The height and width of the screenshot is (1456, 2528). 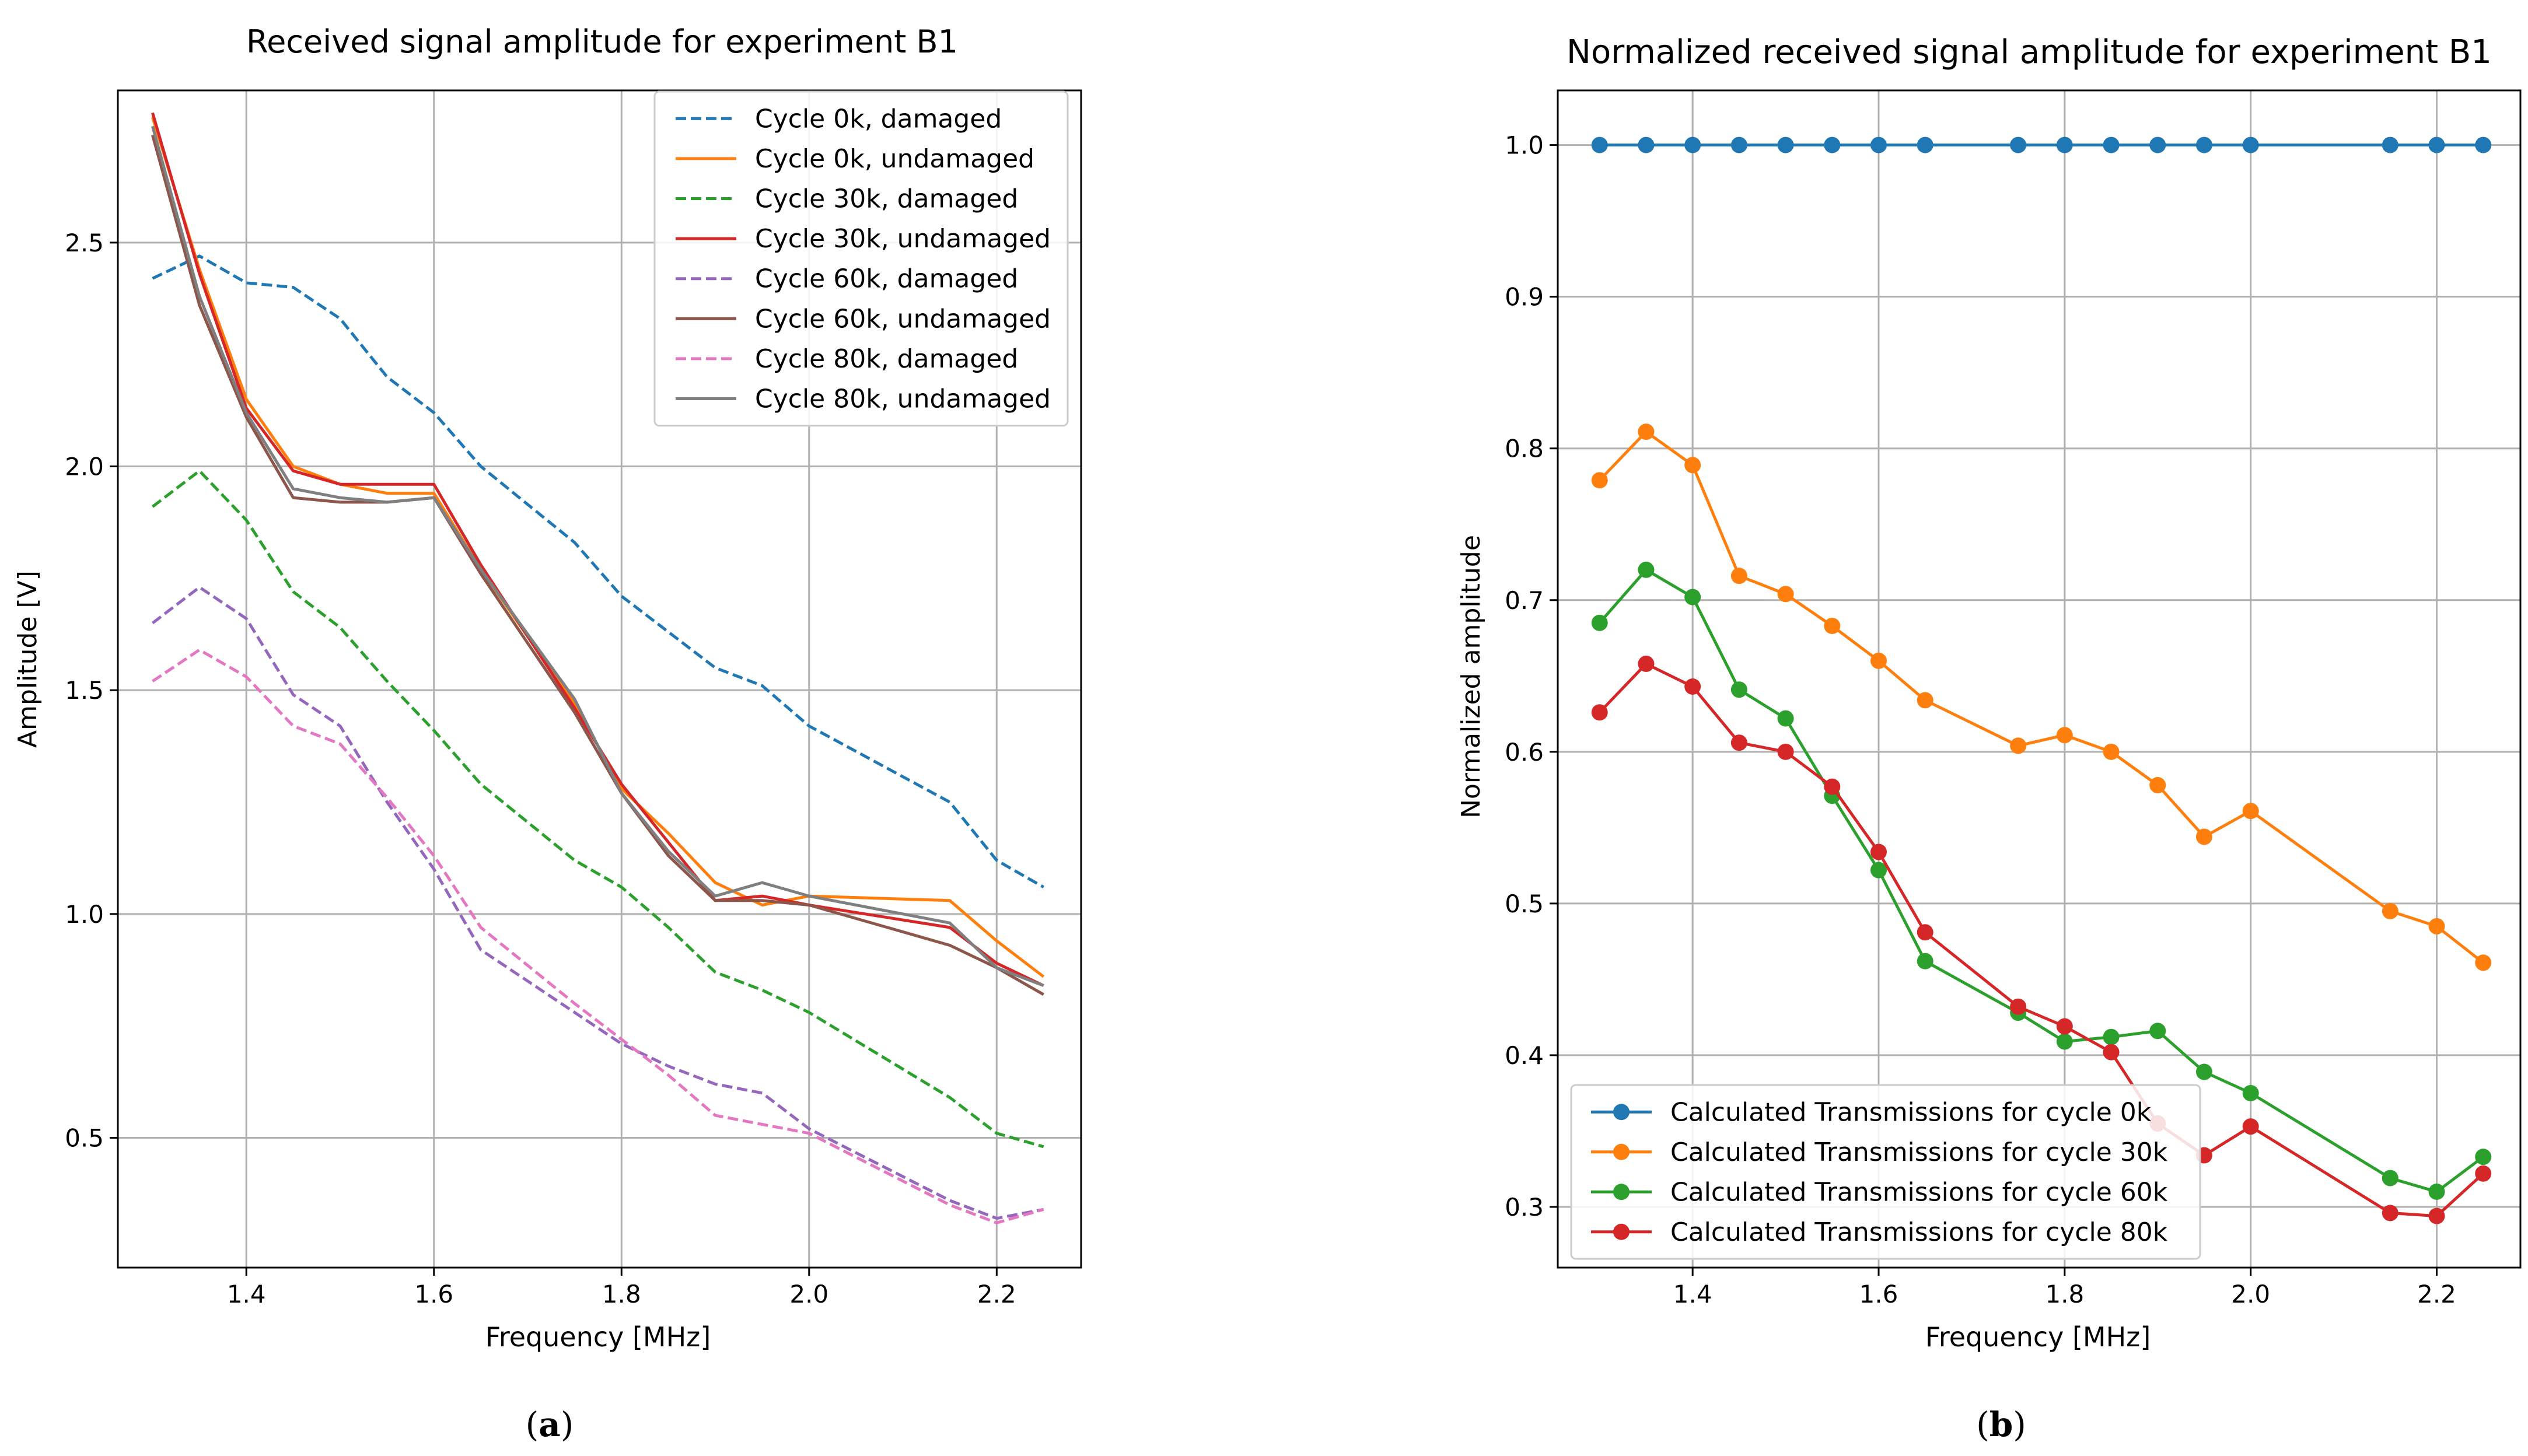 What do you see at coordinates (2250, 1294) in the screenshot?
I see `x-tick-label: 2.0` at bounding box center [2250, 1294].